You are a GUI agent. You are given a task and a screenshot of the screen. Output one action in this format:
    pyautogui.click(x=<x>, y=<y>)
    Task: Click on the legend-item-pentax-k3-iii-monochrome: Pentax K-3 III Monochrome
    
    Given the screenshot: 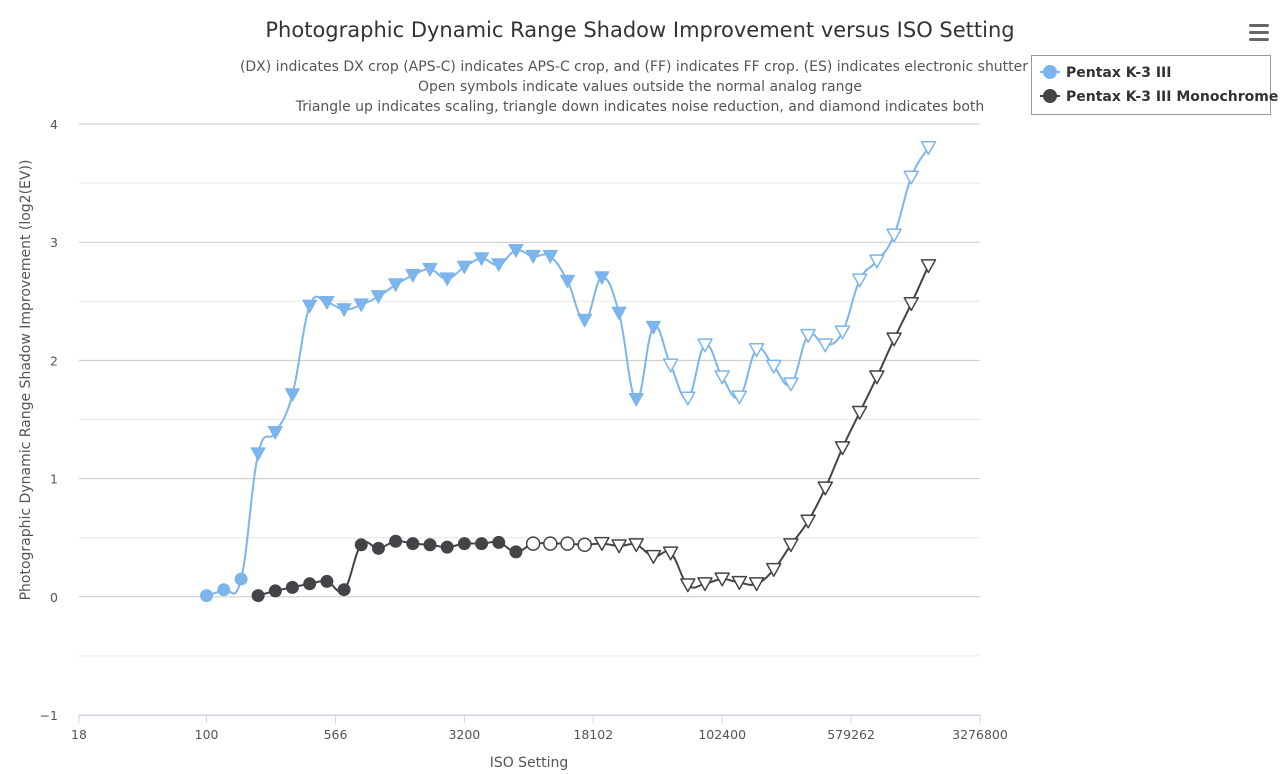 What is the action you would take?
    pyautogui.click(x=1159, y=97)
    